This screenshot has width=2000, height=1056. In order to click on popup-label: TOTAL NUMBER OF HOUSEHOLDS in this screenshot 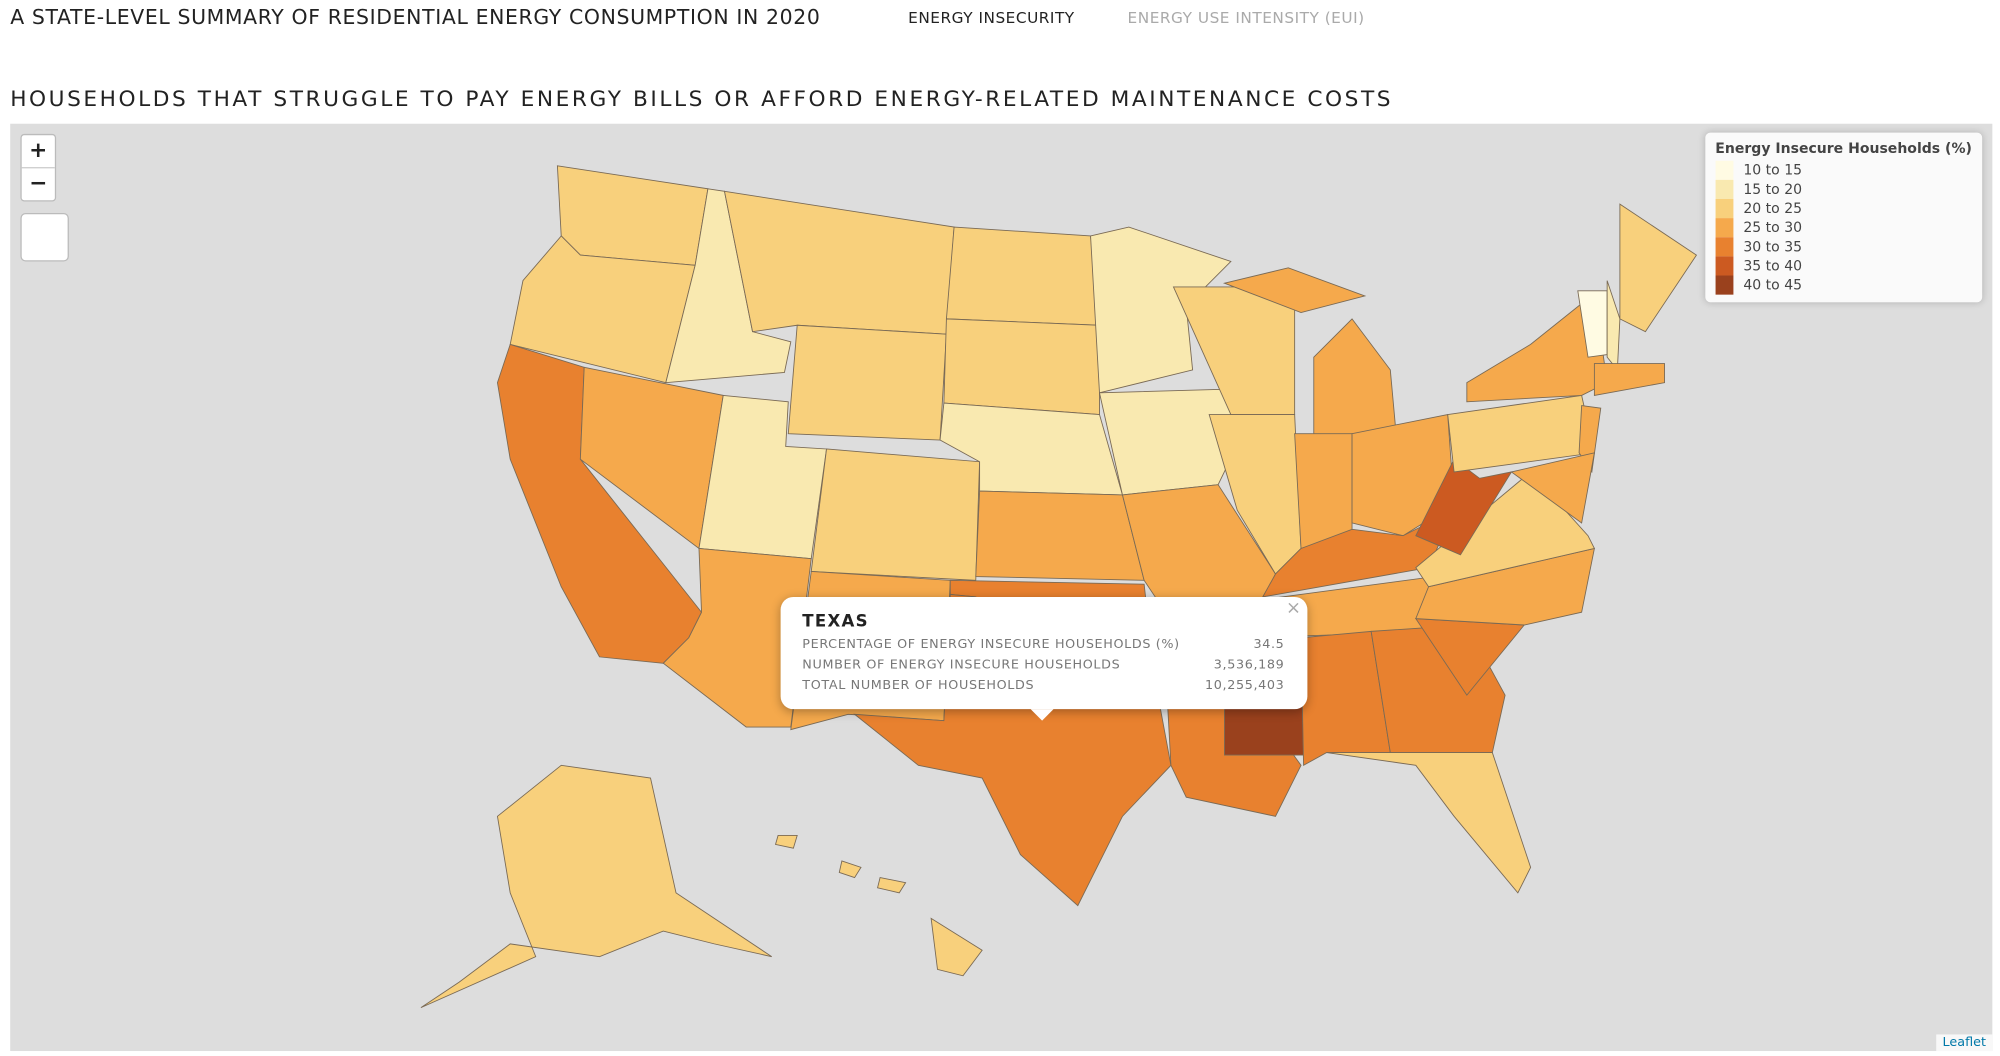, I will do `click(918, 685)`.